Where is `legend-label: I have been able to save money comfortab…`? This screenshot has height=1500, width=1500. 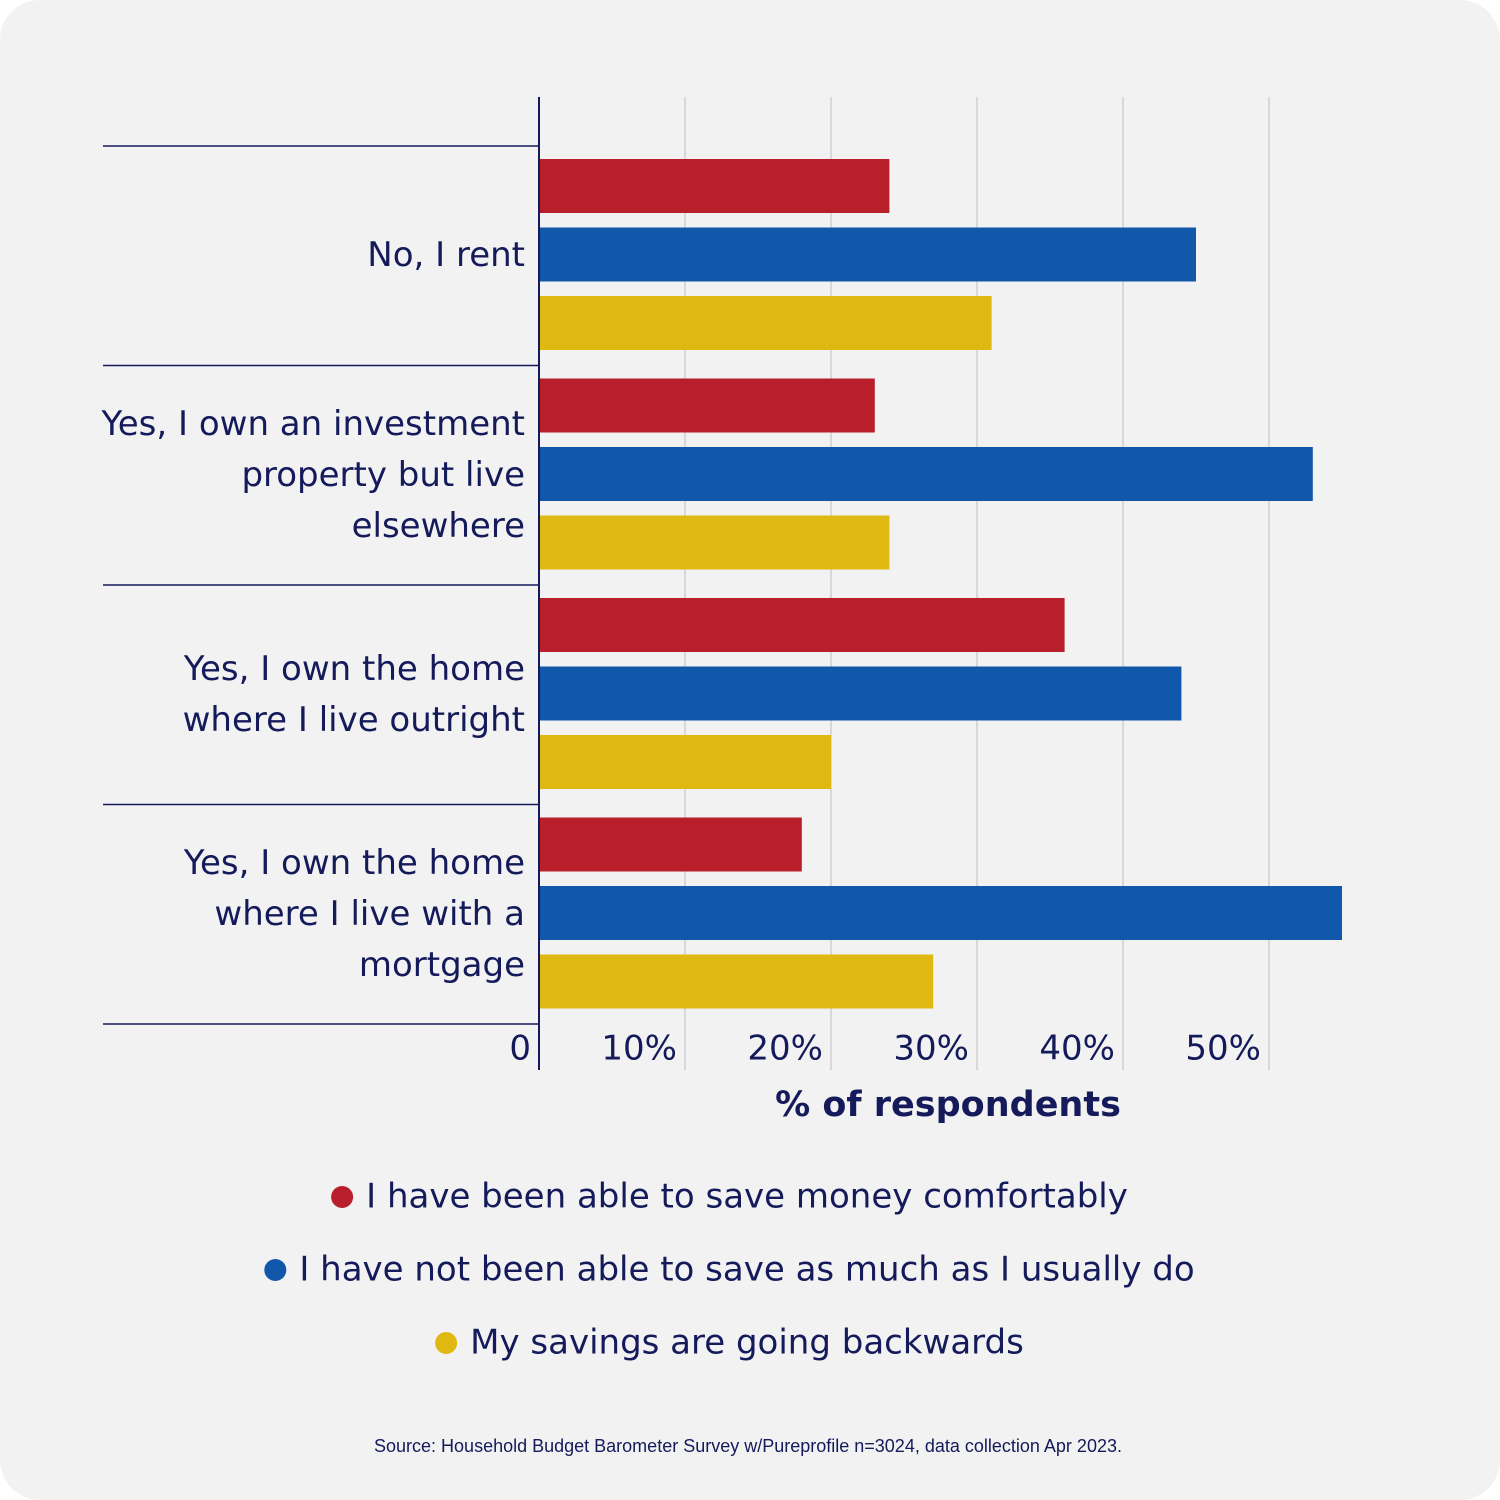 legend-label: I have been able to save money comfortab… is located at coordinates (747, 1197).